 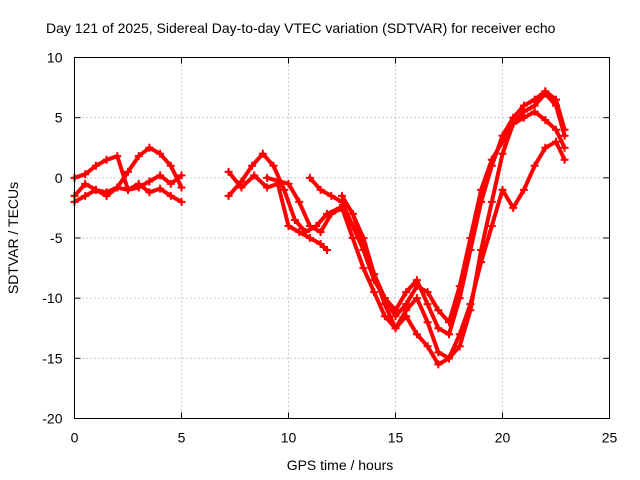 I want to click on y-tick-label: -10, so click(x=52, y=298).